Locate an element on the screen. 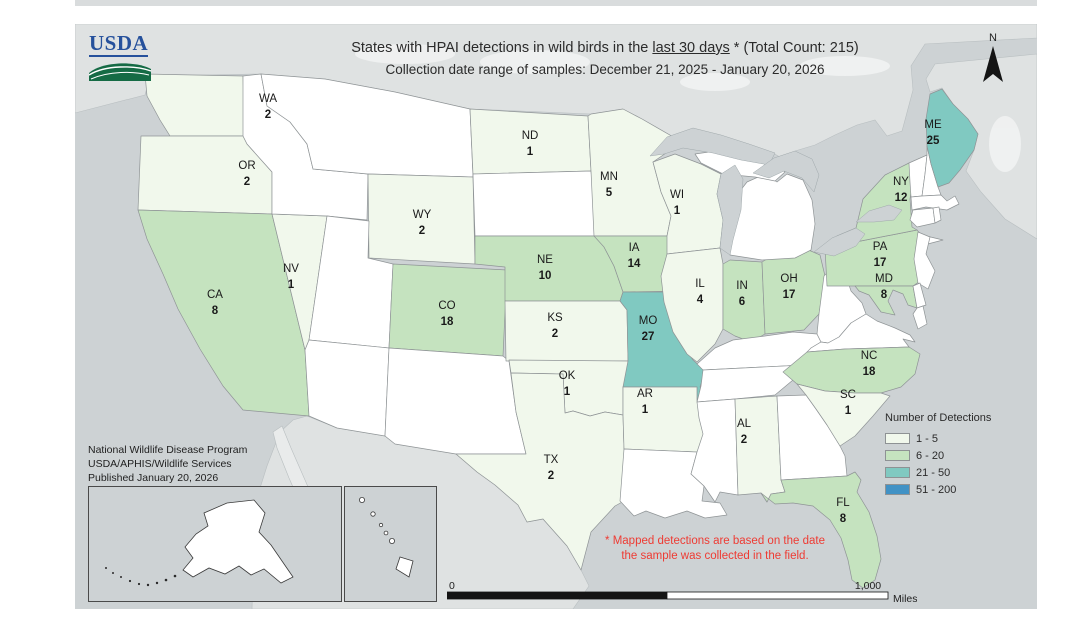 This screenshot has height=636, width=1092. legend-label: 6 - 20 is located at coordinates (930, 455).